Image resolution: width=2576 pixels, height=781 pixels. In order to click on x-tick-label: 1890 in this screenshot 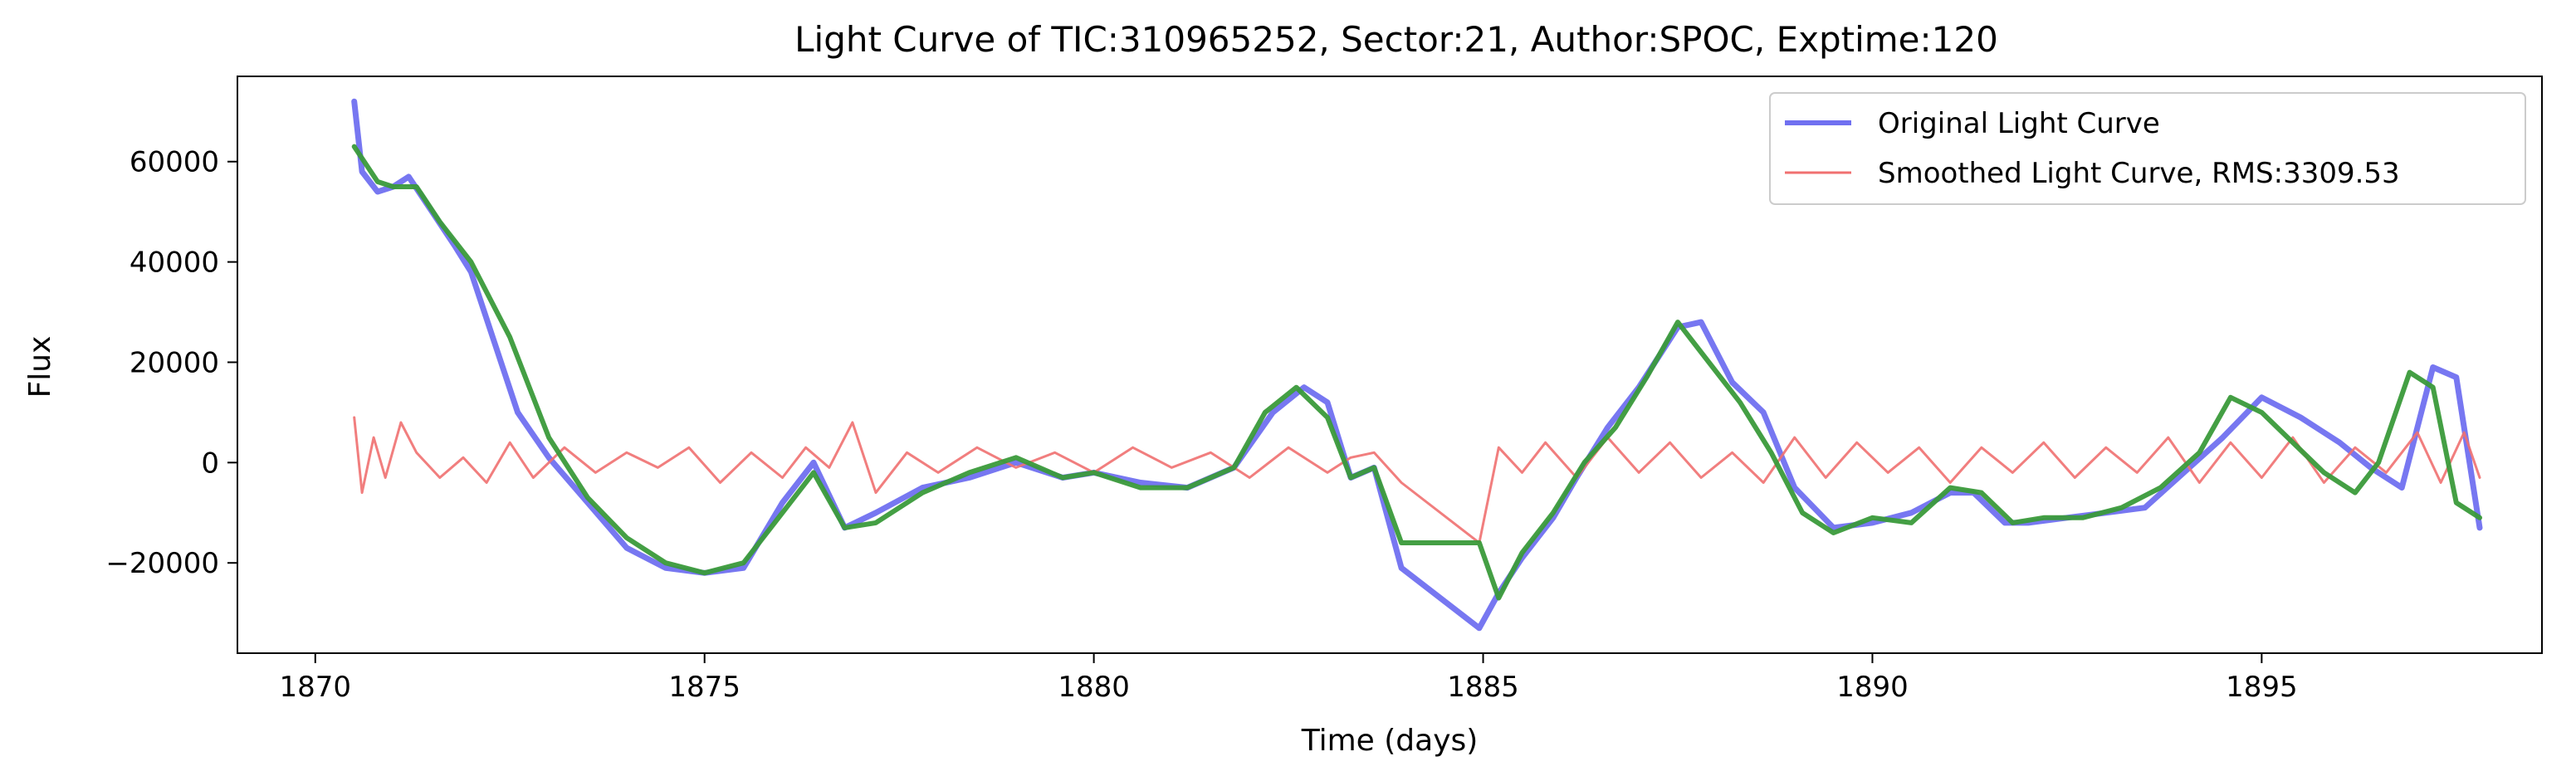, I will do `click(1872, 687)`.